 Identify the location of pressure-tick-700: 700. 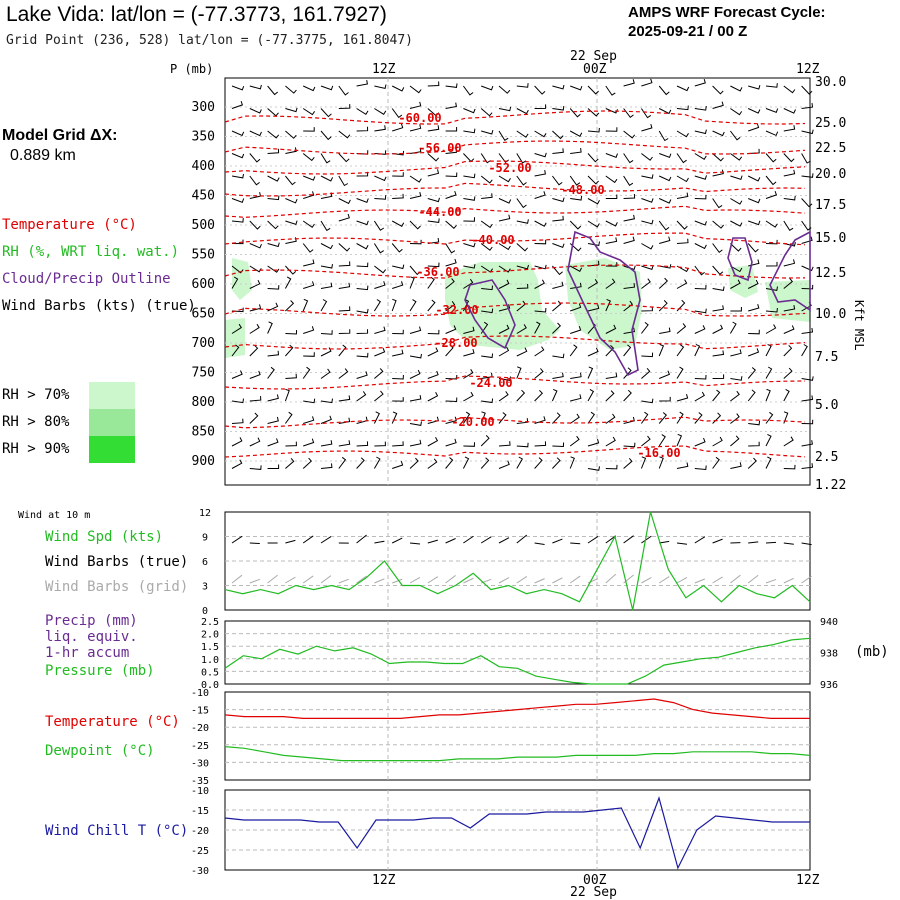
(203, 343).